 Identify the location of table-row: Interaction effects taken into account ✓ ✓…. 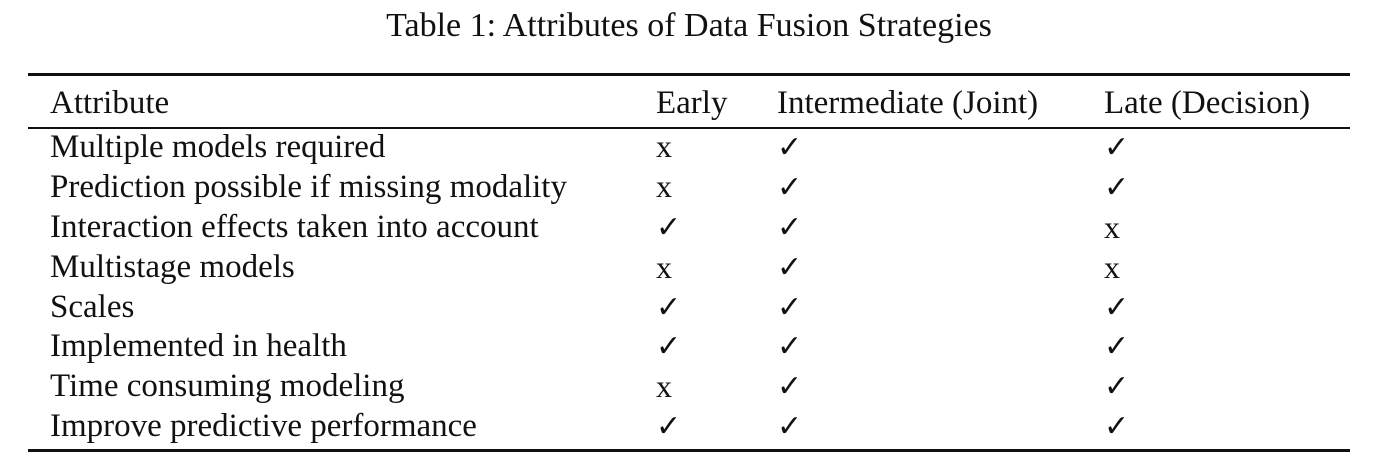
(689, 228).